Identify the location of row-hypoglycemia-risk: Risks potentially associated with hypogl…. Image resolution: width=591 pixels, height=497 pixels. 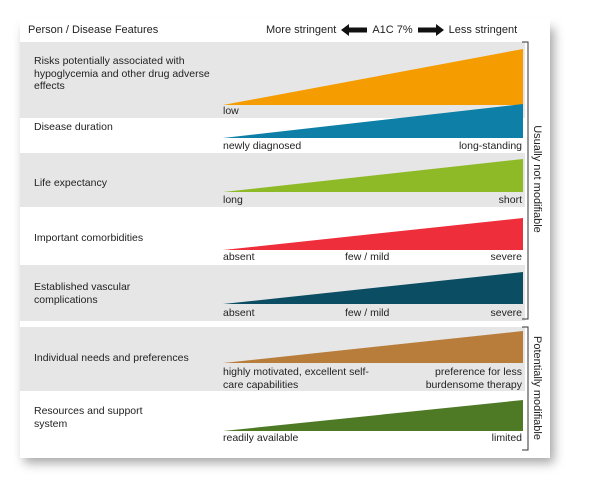
(272, 80).